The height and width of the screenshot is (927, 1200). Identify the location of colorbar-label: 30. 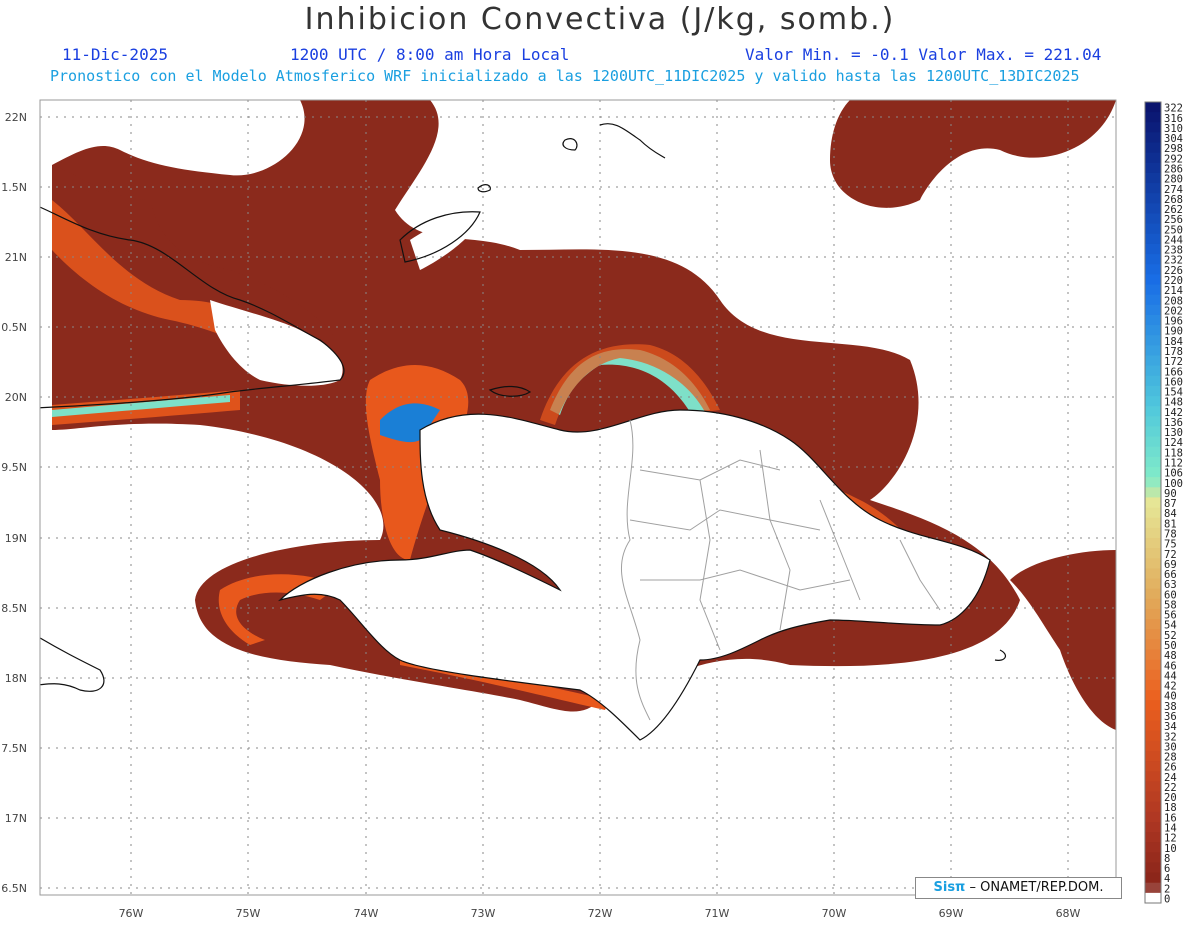
(1170, 747).